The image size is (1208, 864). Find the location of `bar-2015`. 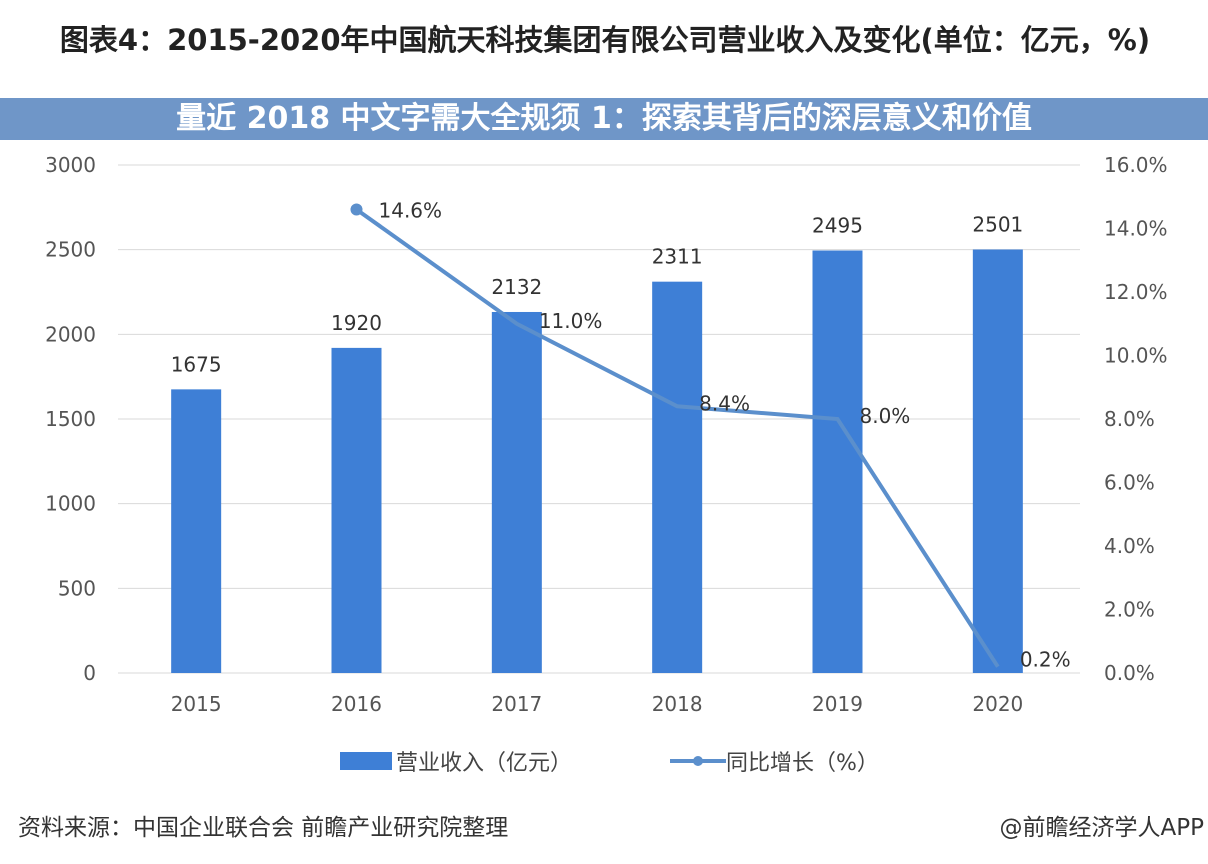

bar-2015 is located at coordinates (196, 531).